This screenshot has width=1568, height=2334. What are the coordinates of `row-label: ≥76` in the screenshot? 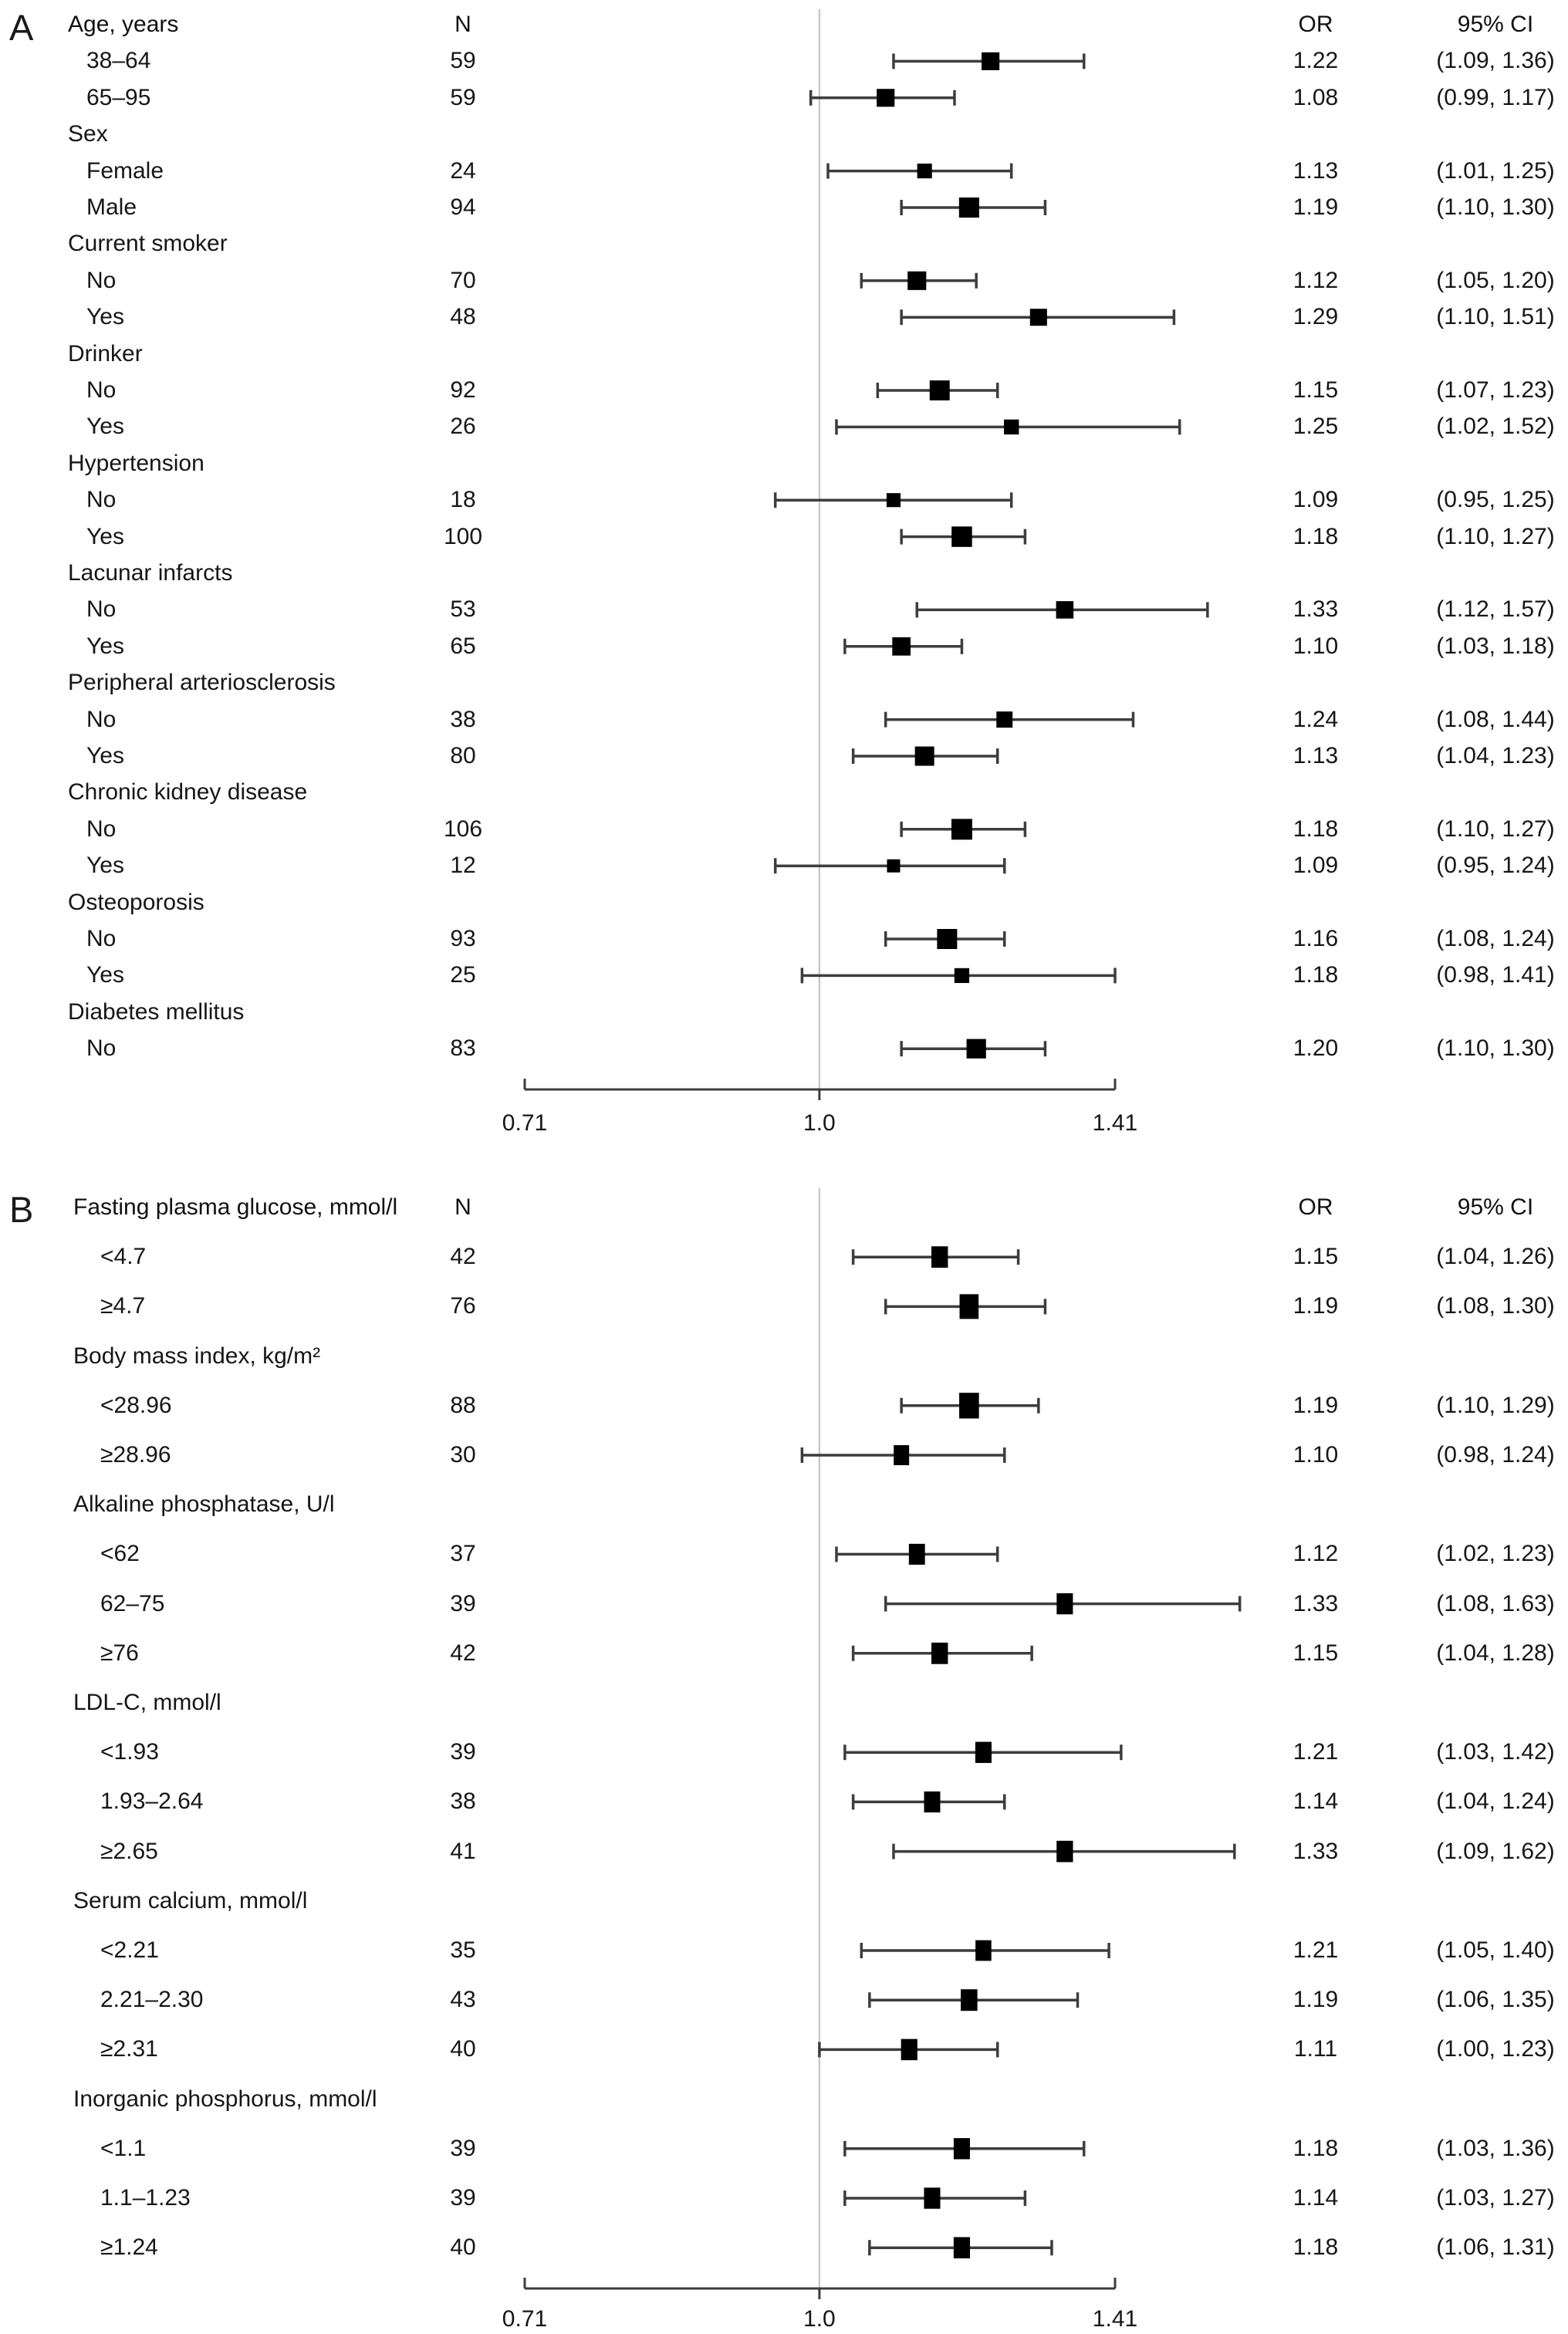 It's located at (119, 1653).